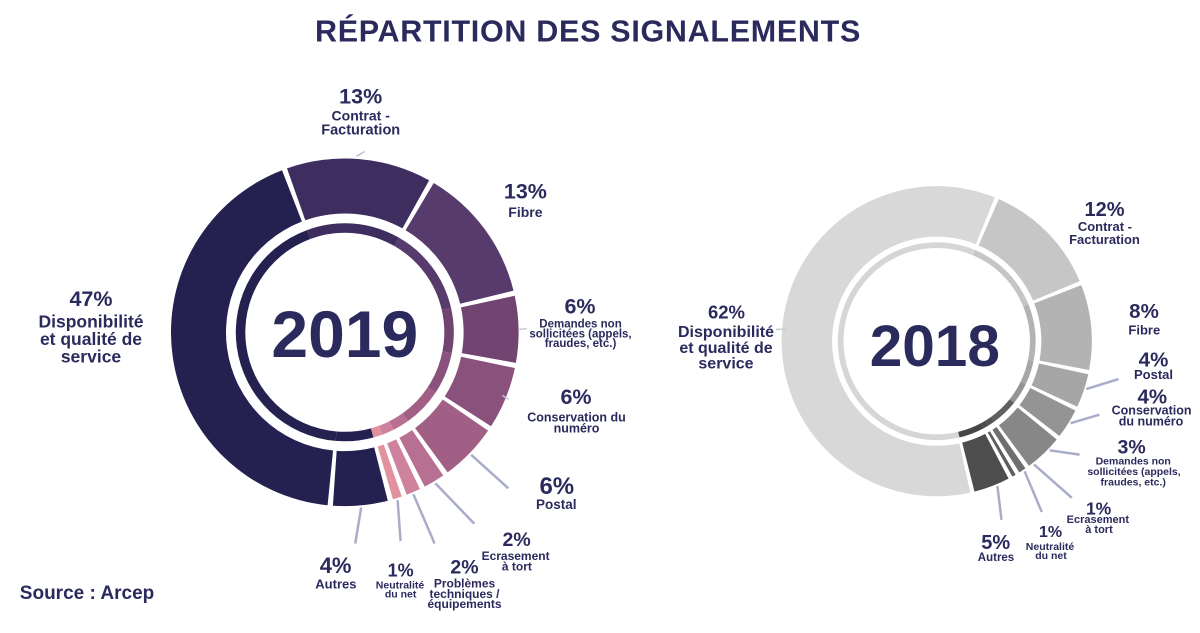 Image resolution: width=1200 pixels, height=633 pixels. I want to click on svg-text: 3%, so click(1132, 448).